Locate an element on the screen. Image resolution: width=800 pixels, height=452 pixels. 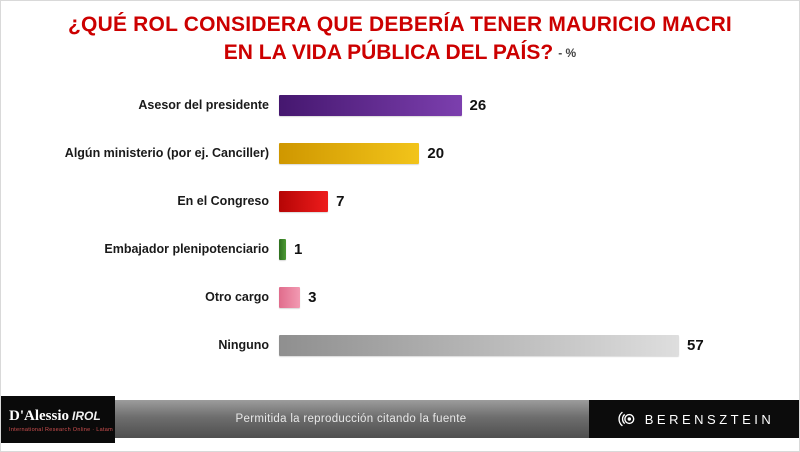
bar-row: Algún ministerio (por ej. Canciller) 20 is located at coordinates (403, 153).